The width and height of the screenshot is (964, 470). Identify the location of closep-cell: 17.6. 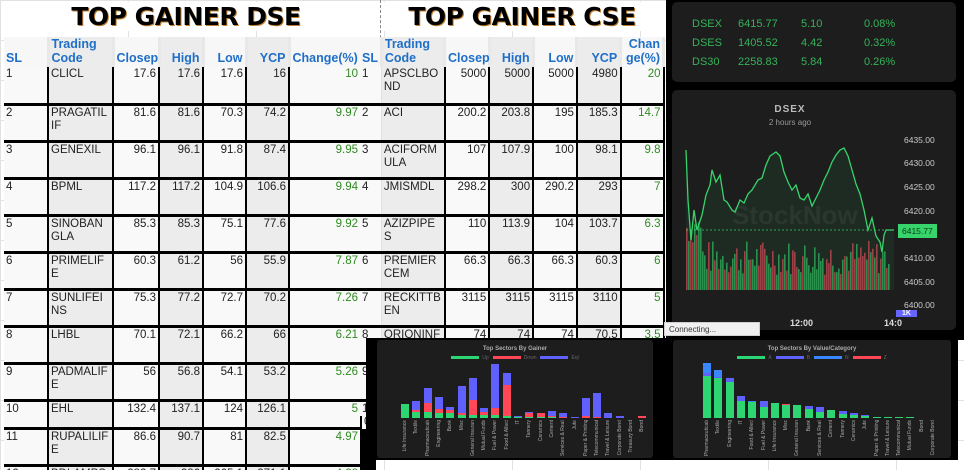
(136, 85).